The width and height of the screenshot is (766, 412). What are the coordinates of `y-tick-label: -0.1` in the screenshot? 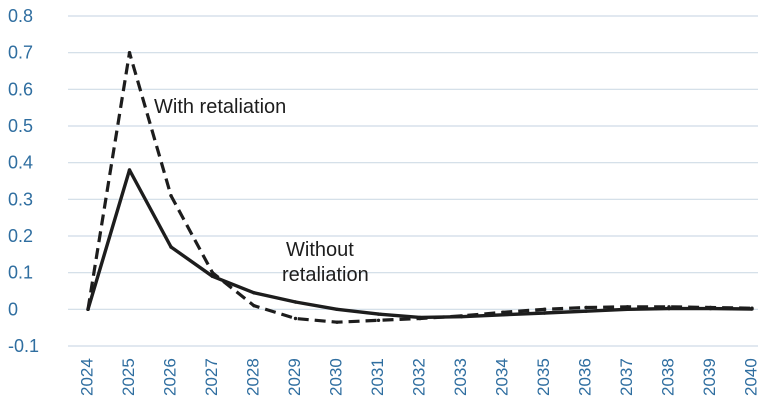 It's located at (23, 346).